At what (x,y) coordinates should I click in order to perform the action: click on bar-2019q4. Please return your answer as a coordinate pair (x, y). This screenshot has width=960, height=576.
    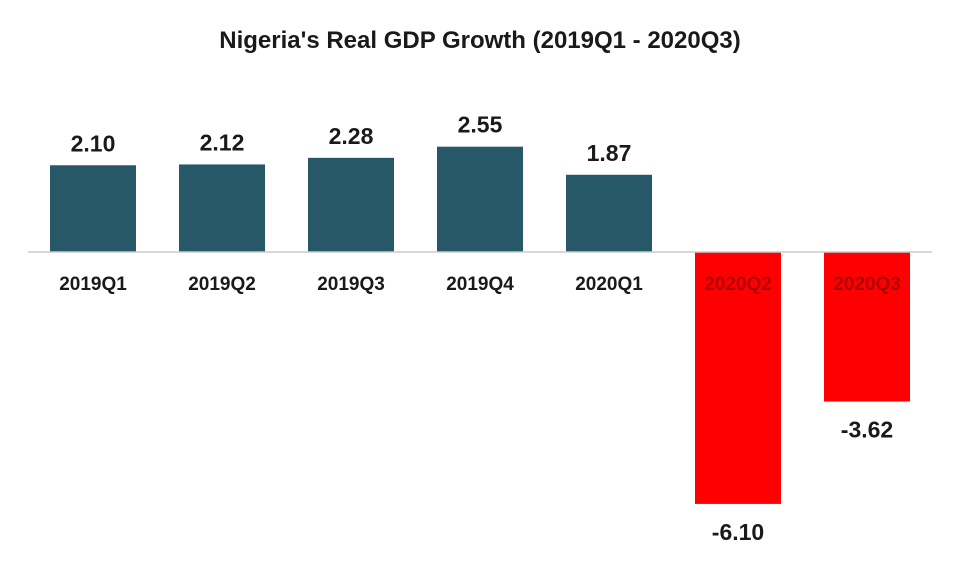
    Looking at the image, I should click on (480, 199).